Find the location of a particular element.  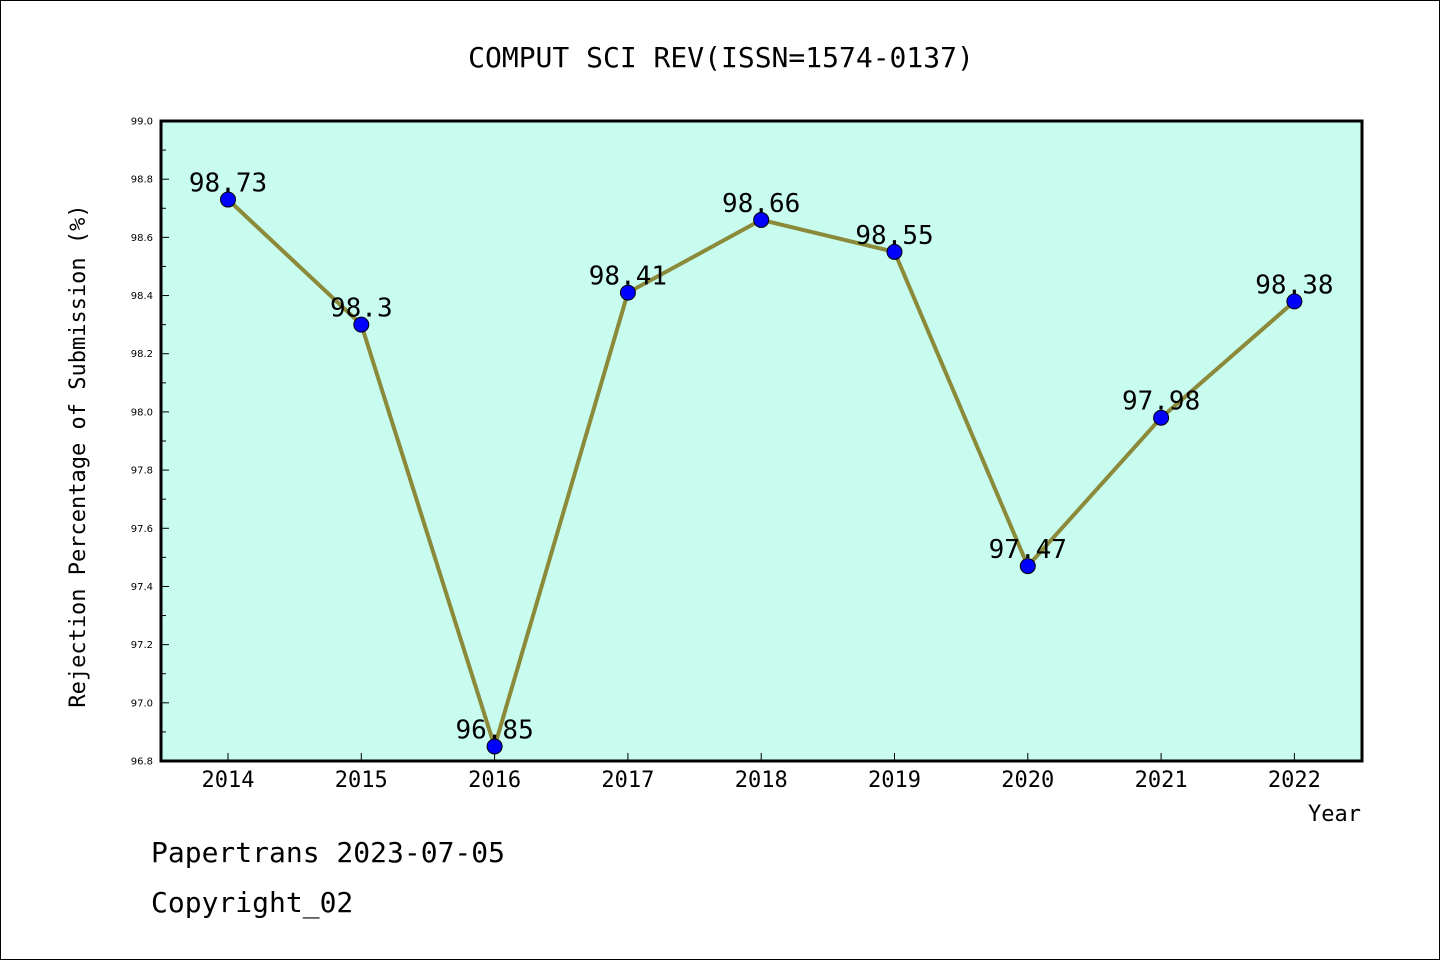

data-label: 98.55 is located at coordinates (894, 236).